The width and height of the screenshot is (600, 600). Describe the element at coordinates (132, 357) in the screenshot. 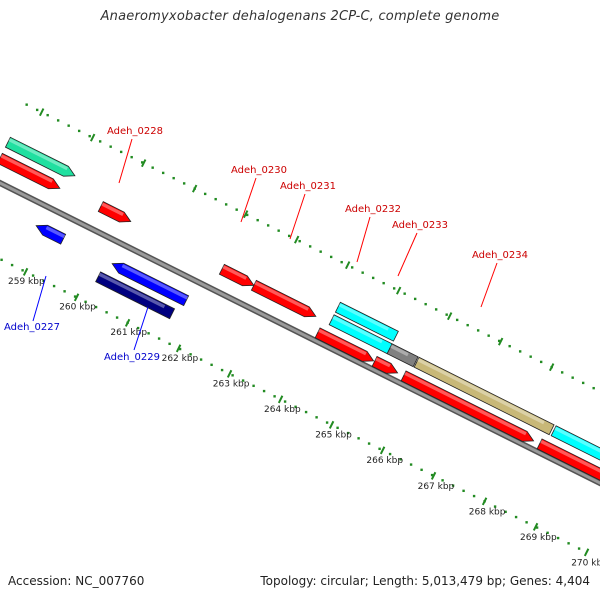

I see `gene-label: Adeh_0229` at that location.